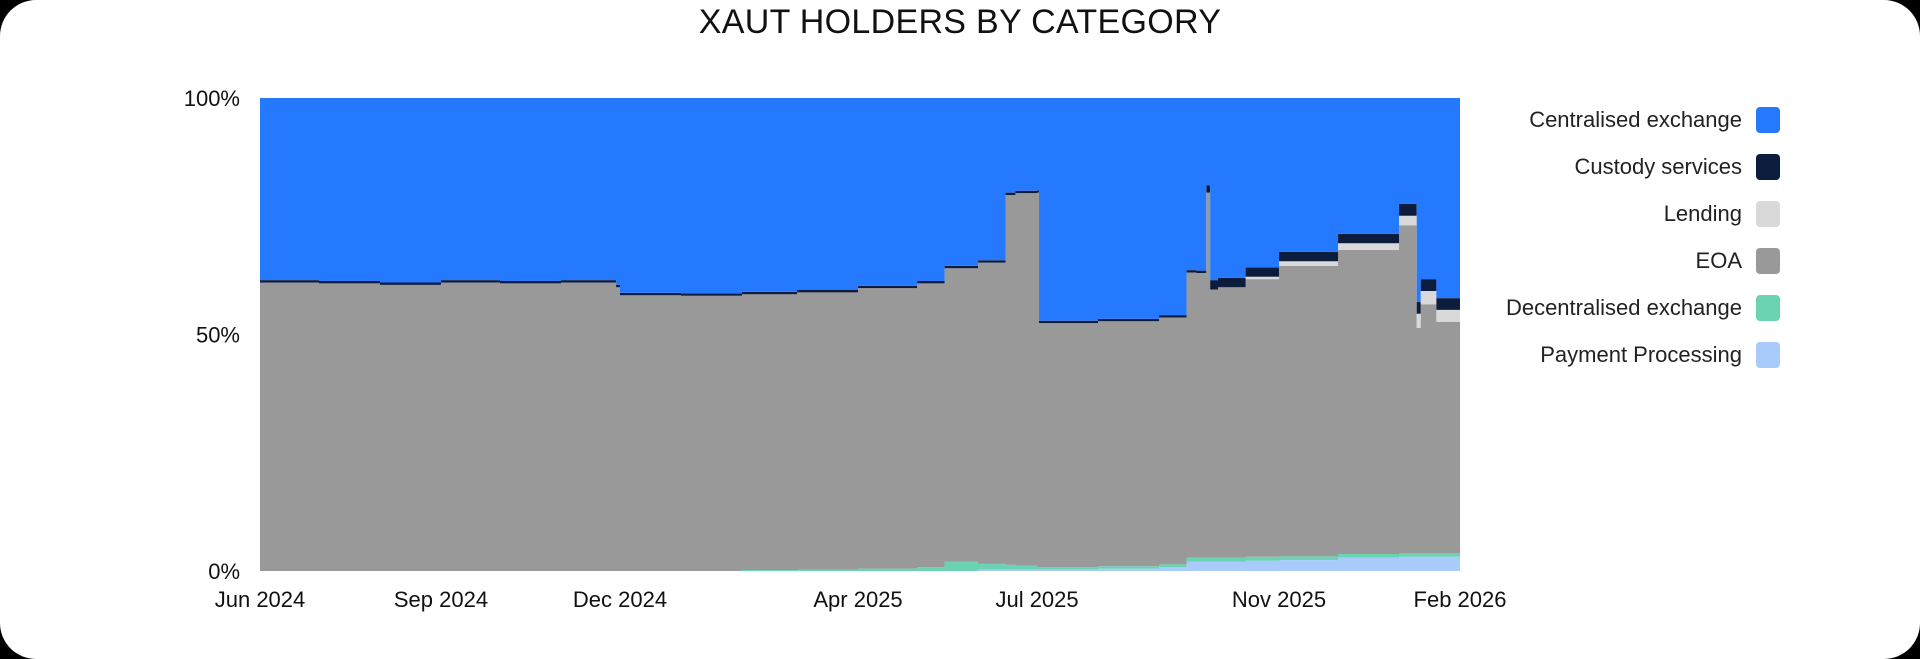 The image size is (1920, 659). Describe the element at coordinates (1623, 307) in the screenshot. I see `legend-label: Decentralised exchange` at that location.